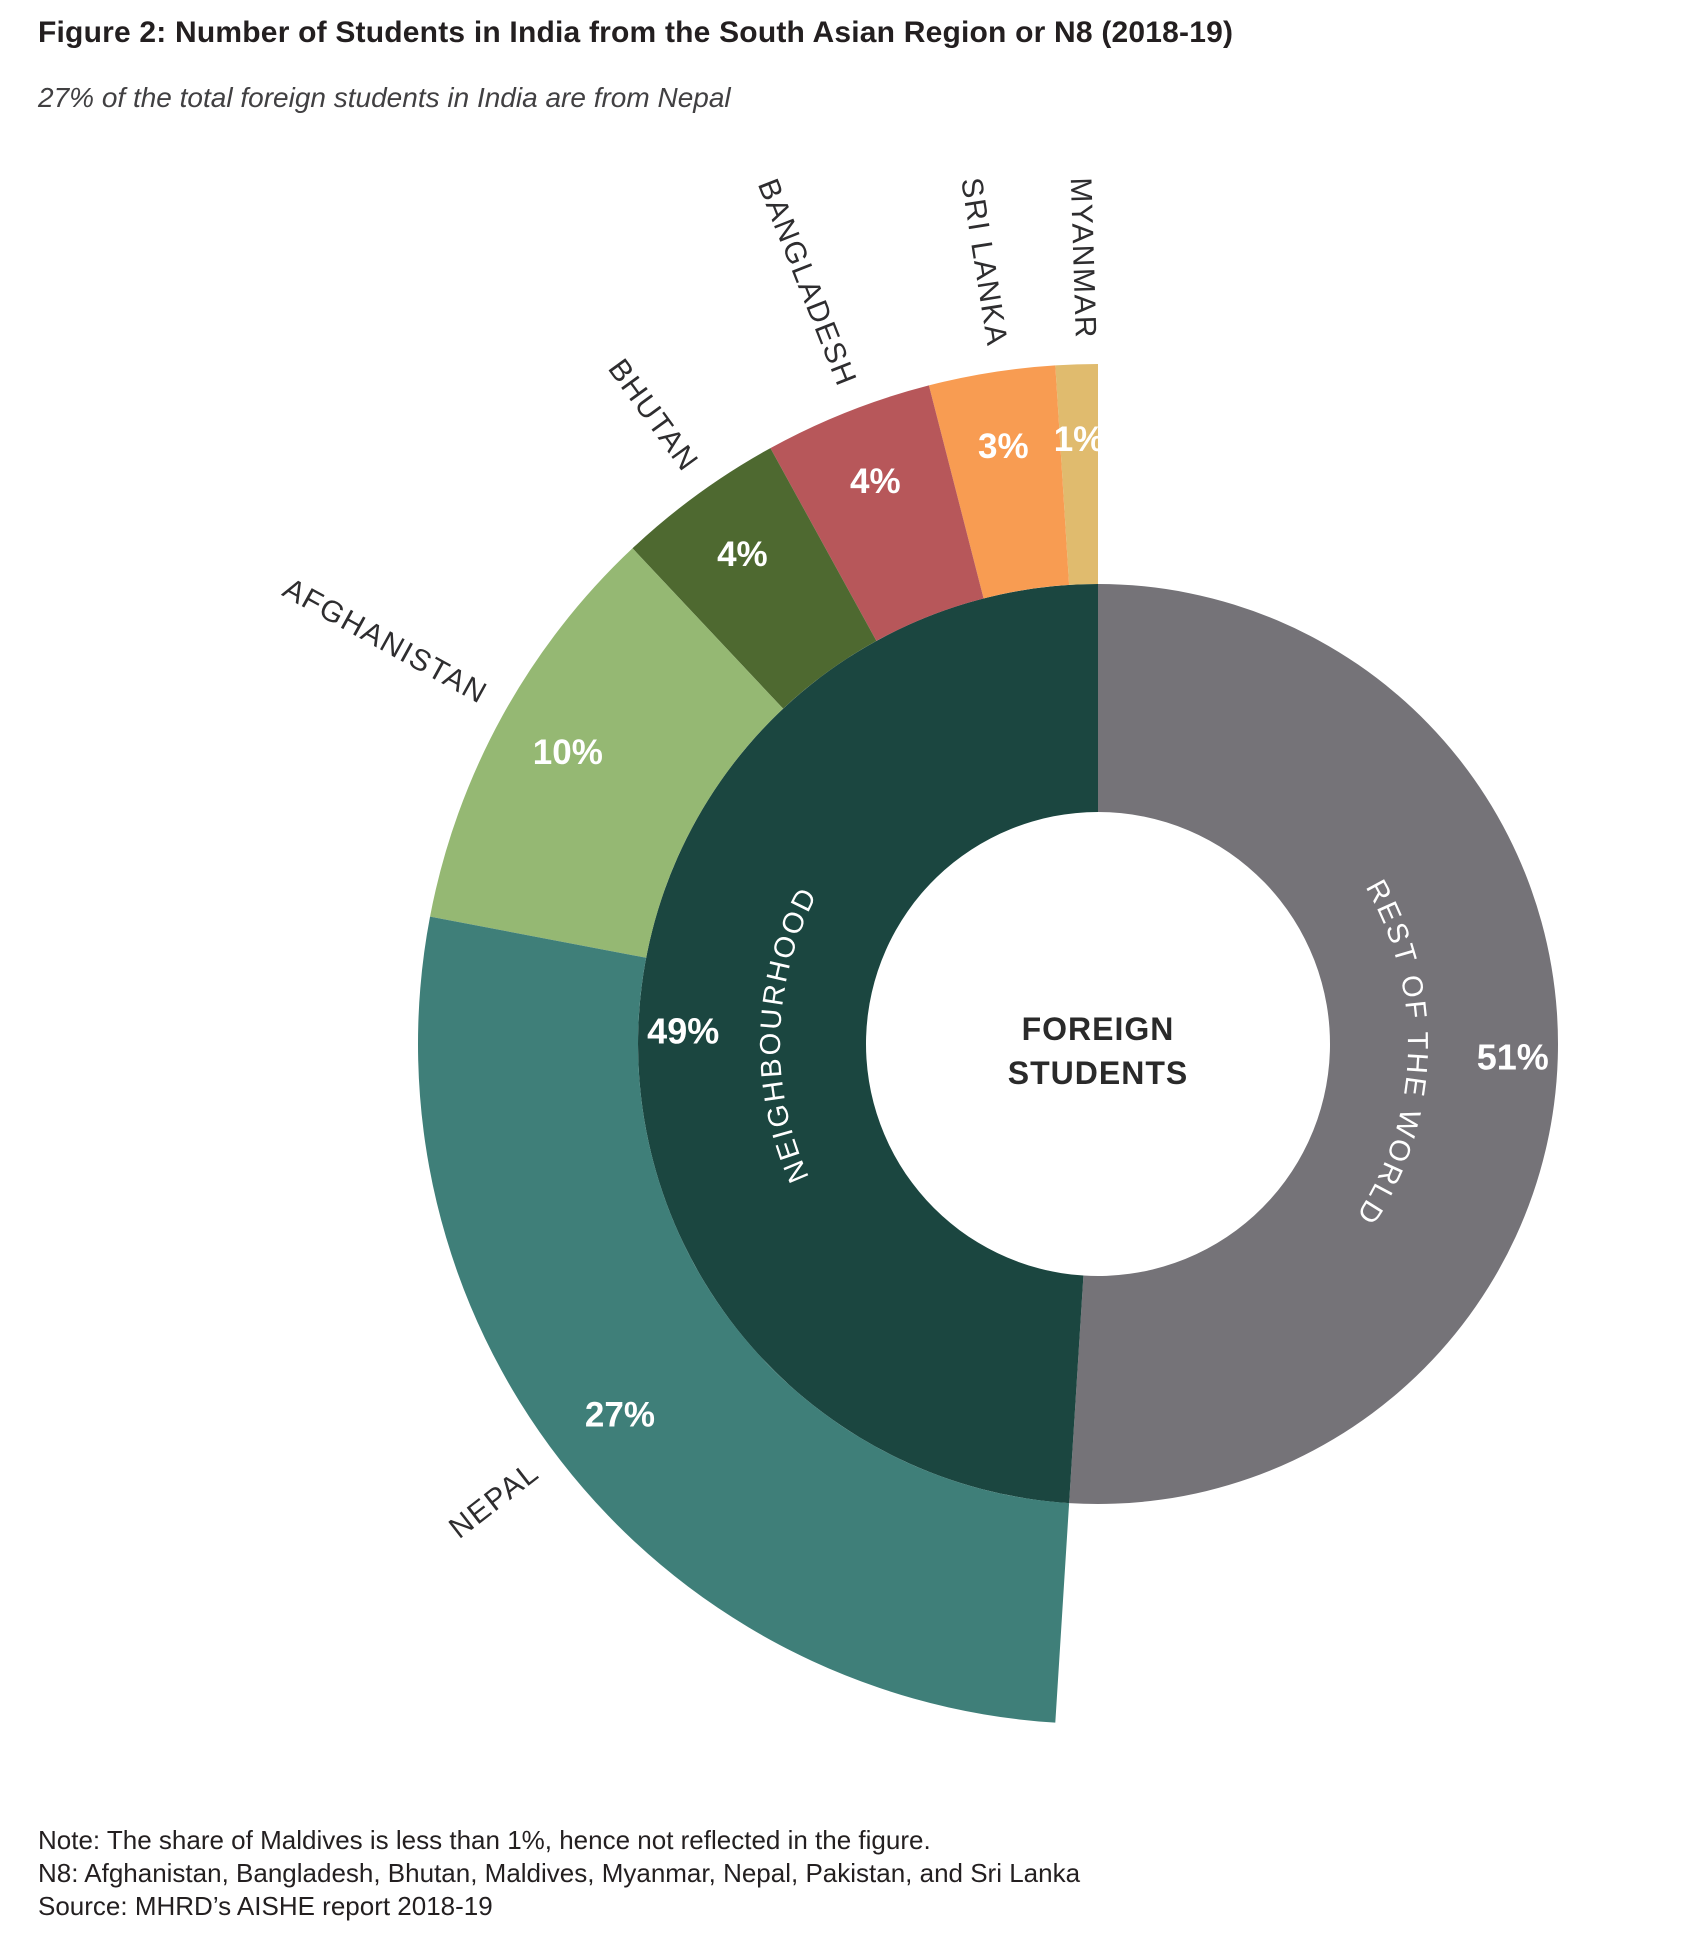  I want to click on country-label-afghanistan: AFGHANISTAN, so click(384, 641).